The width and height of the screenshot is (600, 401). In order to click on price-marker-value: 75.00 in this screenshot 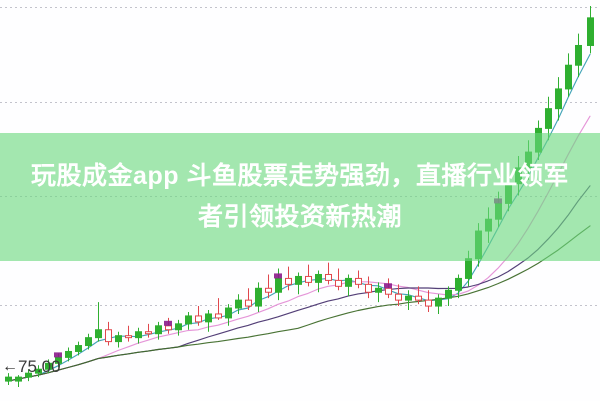, I will do `click(39, 366)`.